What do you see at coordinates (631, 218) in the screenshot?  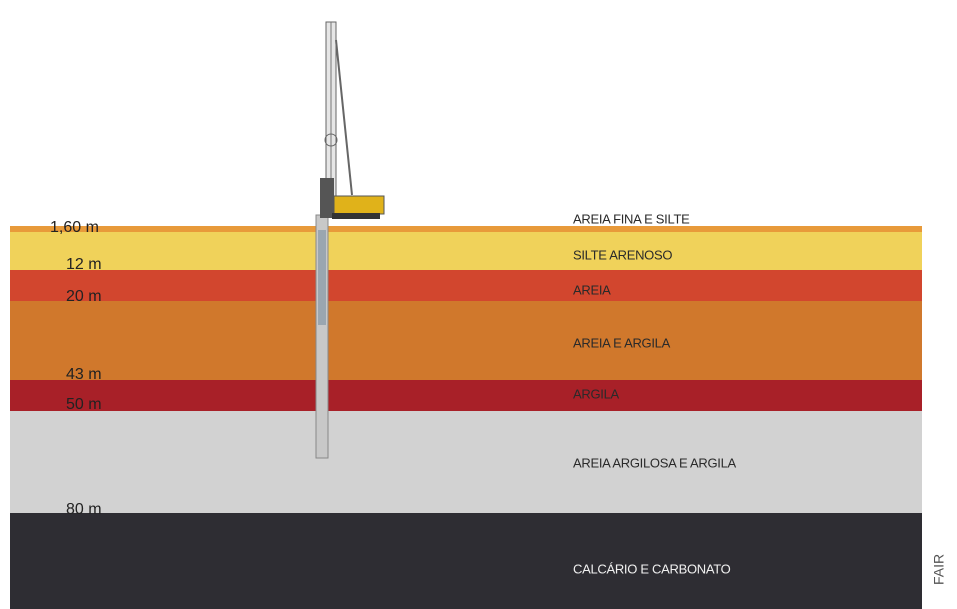 I see `layer-label: AREIA FINA E SILTE` at bounding box center [631, 218].